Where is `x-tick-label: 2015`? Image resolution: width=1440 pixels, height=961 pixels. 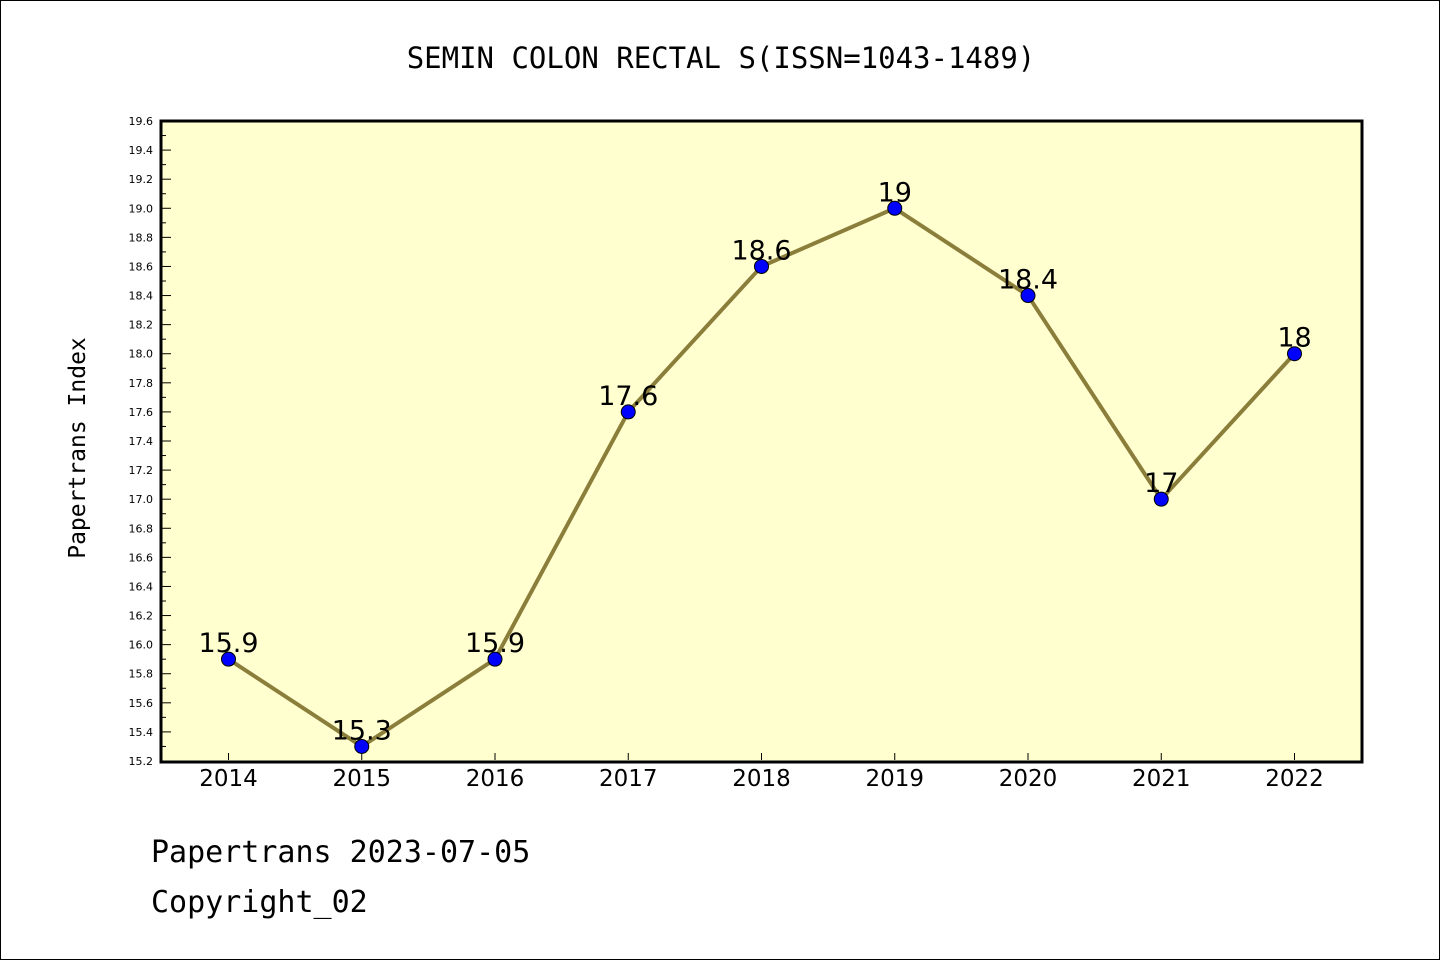
x-tick-label: 2015 is located at coordinates (361, 779).